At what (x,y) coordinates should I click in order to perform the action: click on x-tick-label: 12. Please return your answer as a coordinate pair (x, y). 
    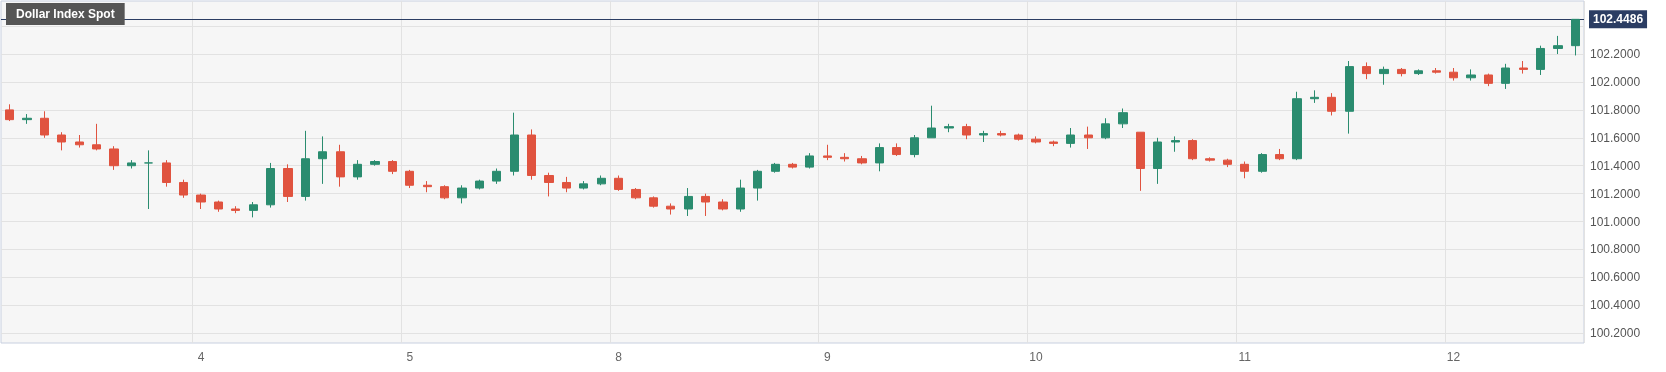
    Looking at the image, I should click on (1453, 357).